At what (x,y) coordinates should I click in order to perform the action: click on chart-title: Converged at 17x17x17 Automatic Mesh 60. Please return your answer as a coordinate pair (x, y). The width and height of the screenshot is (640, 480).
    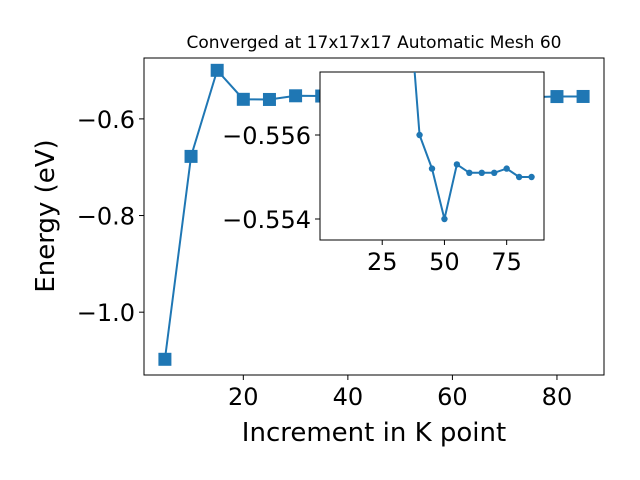
    Looking at the image, I should click on (374, 43).